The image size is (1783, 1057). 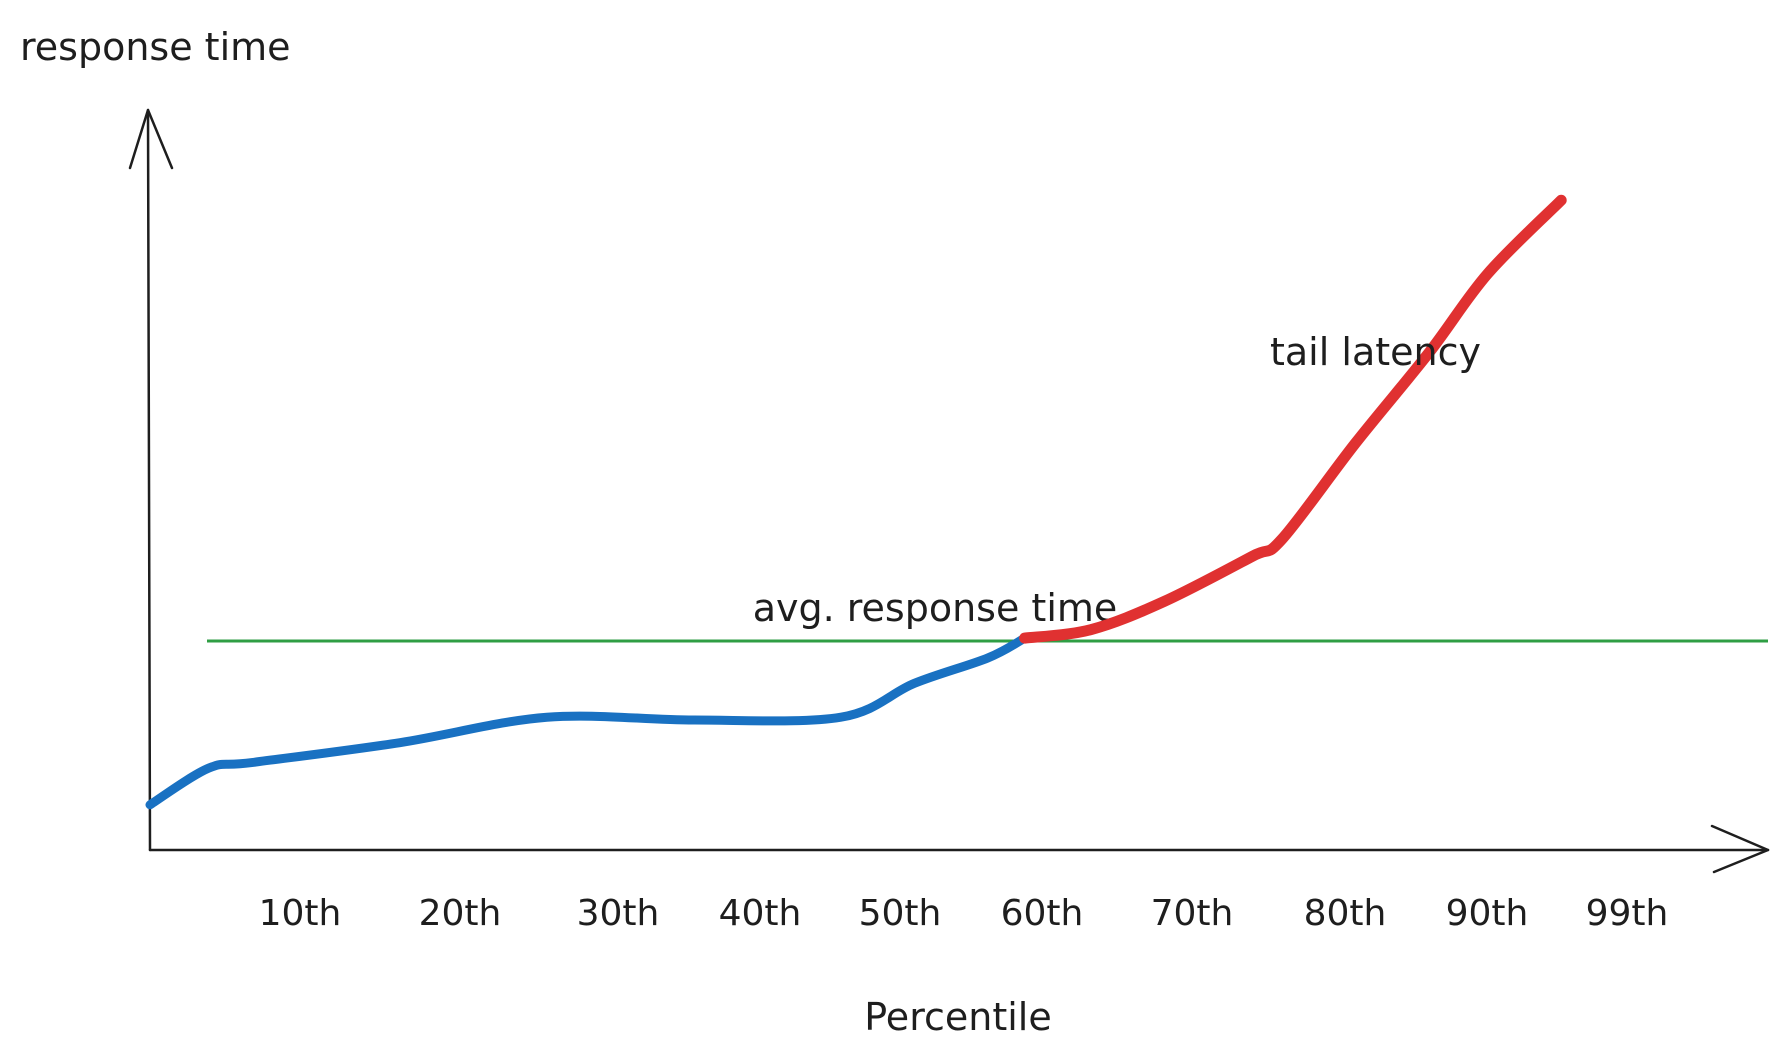 I want to click on x-axis-label: Percentile, so click(x=957, y=1017).